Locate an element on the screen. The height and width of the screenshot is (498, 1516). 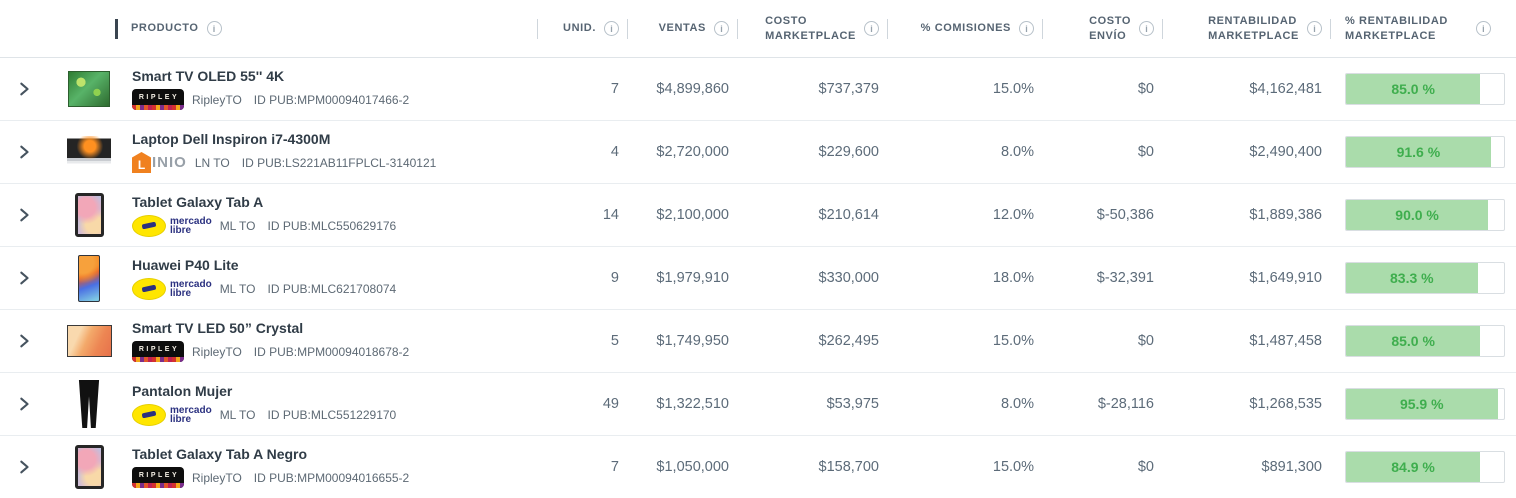
column-label: RENTABILIDAD MARKETPLACE is located at coordinates (1253, 28).